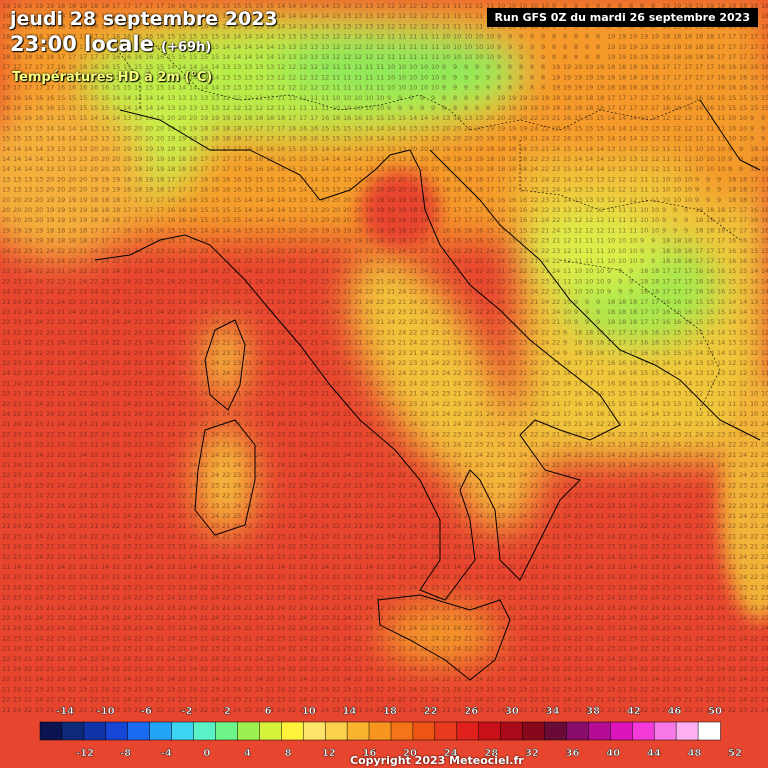  What do you see at coordinates (655, 210) in the screenshot?
I see `grid-value: 10` at bounding box center [655, 210].